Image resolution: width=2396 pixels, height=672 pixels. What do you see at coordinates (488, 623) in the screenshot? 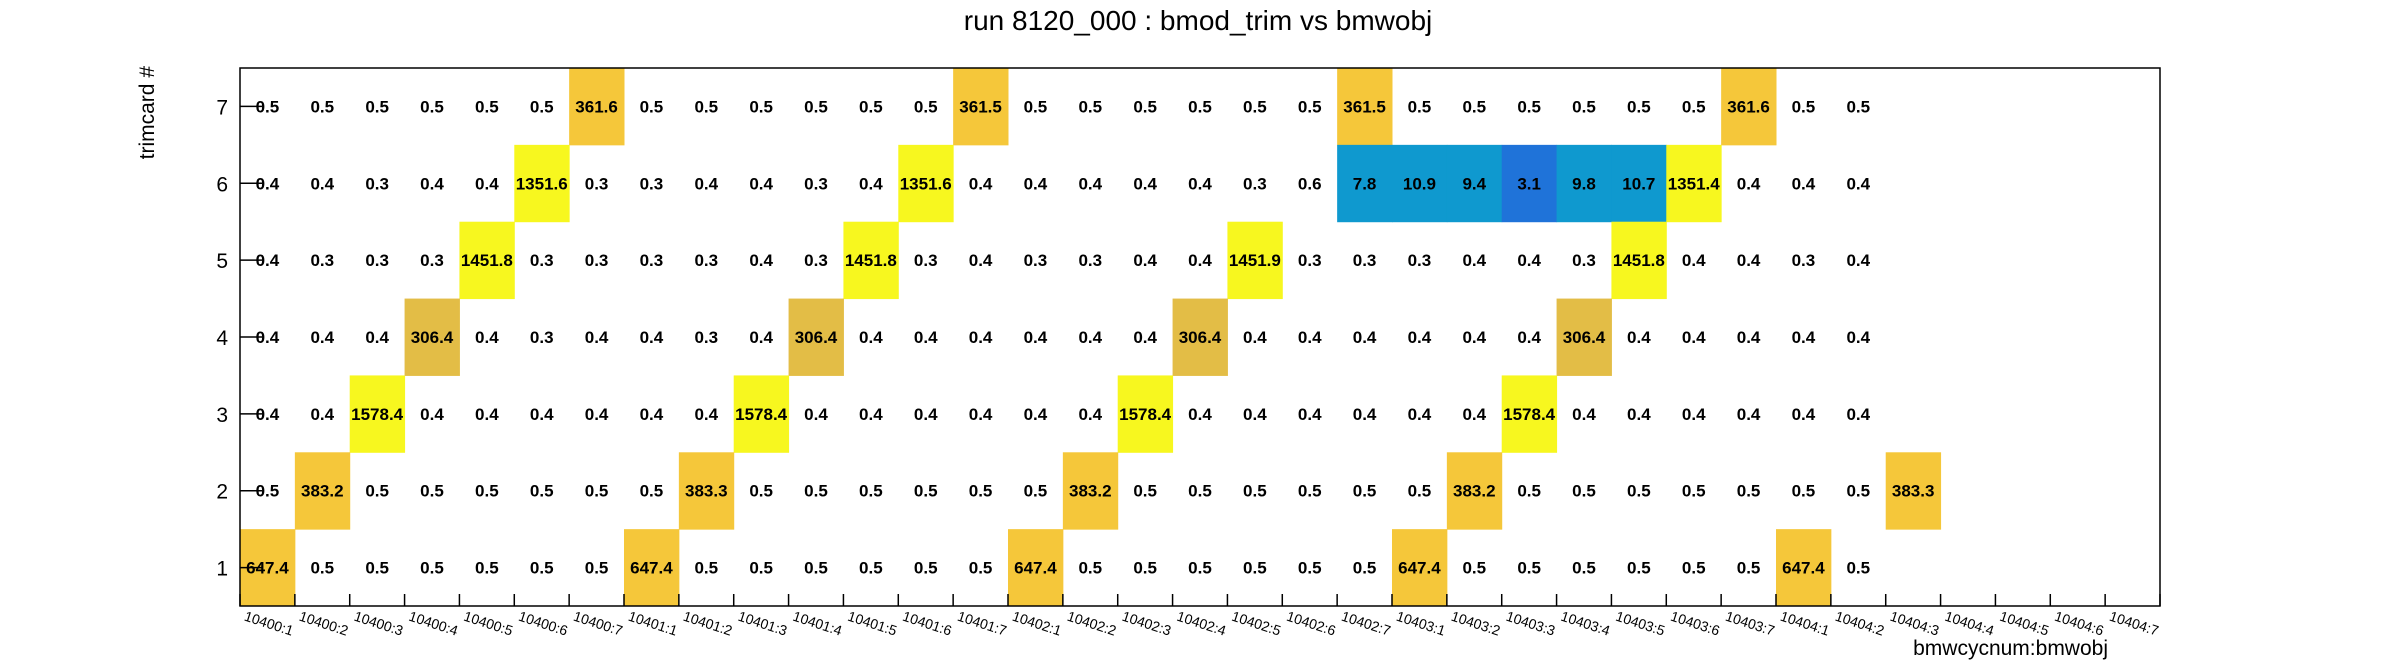
I see `x-tick-label: 10400:5` at bounding box center [488, 623].